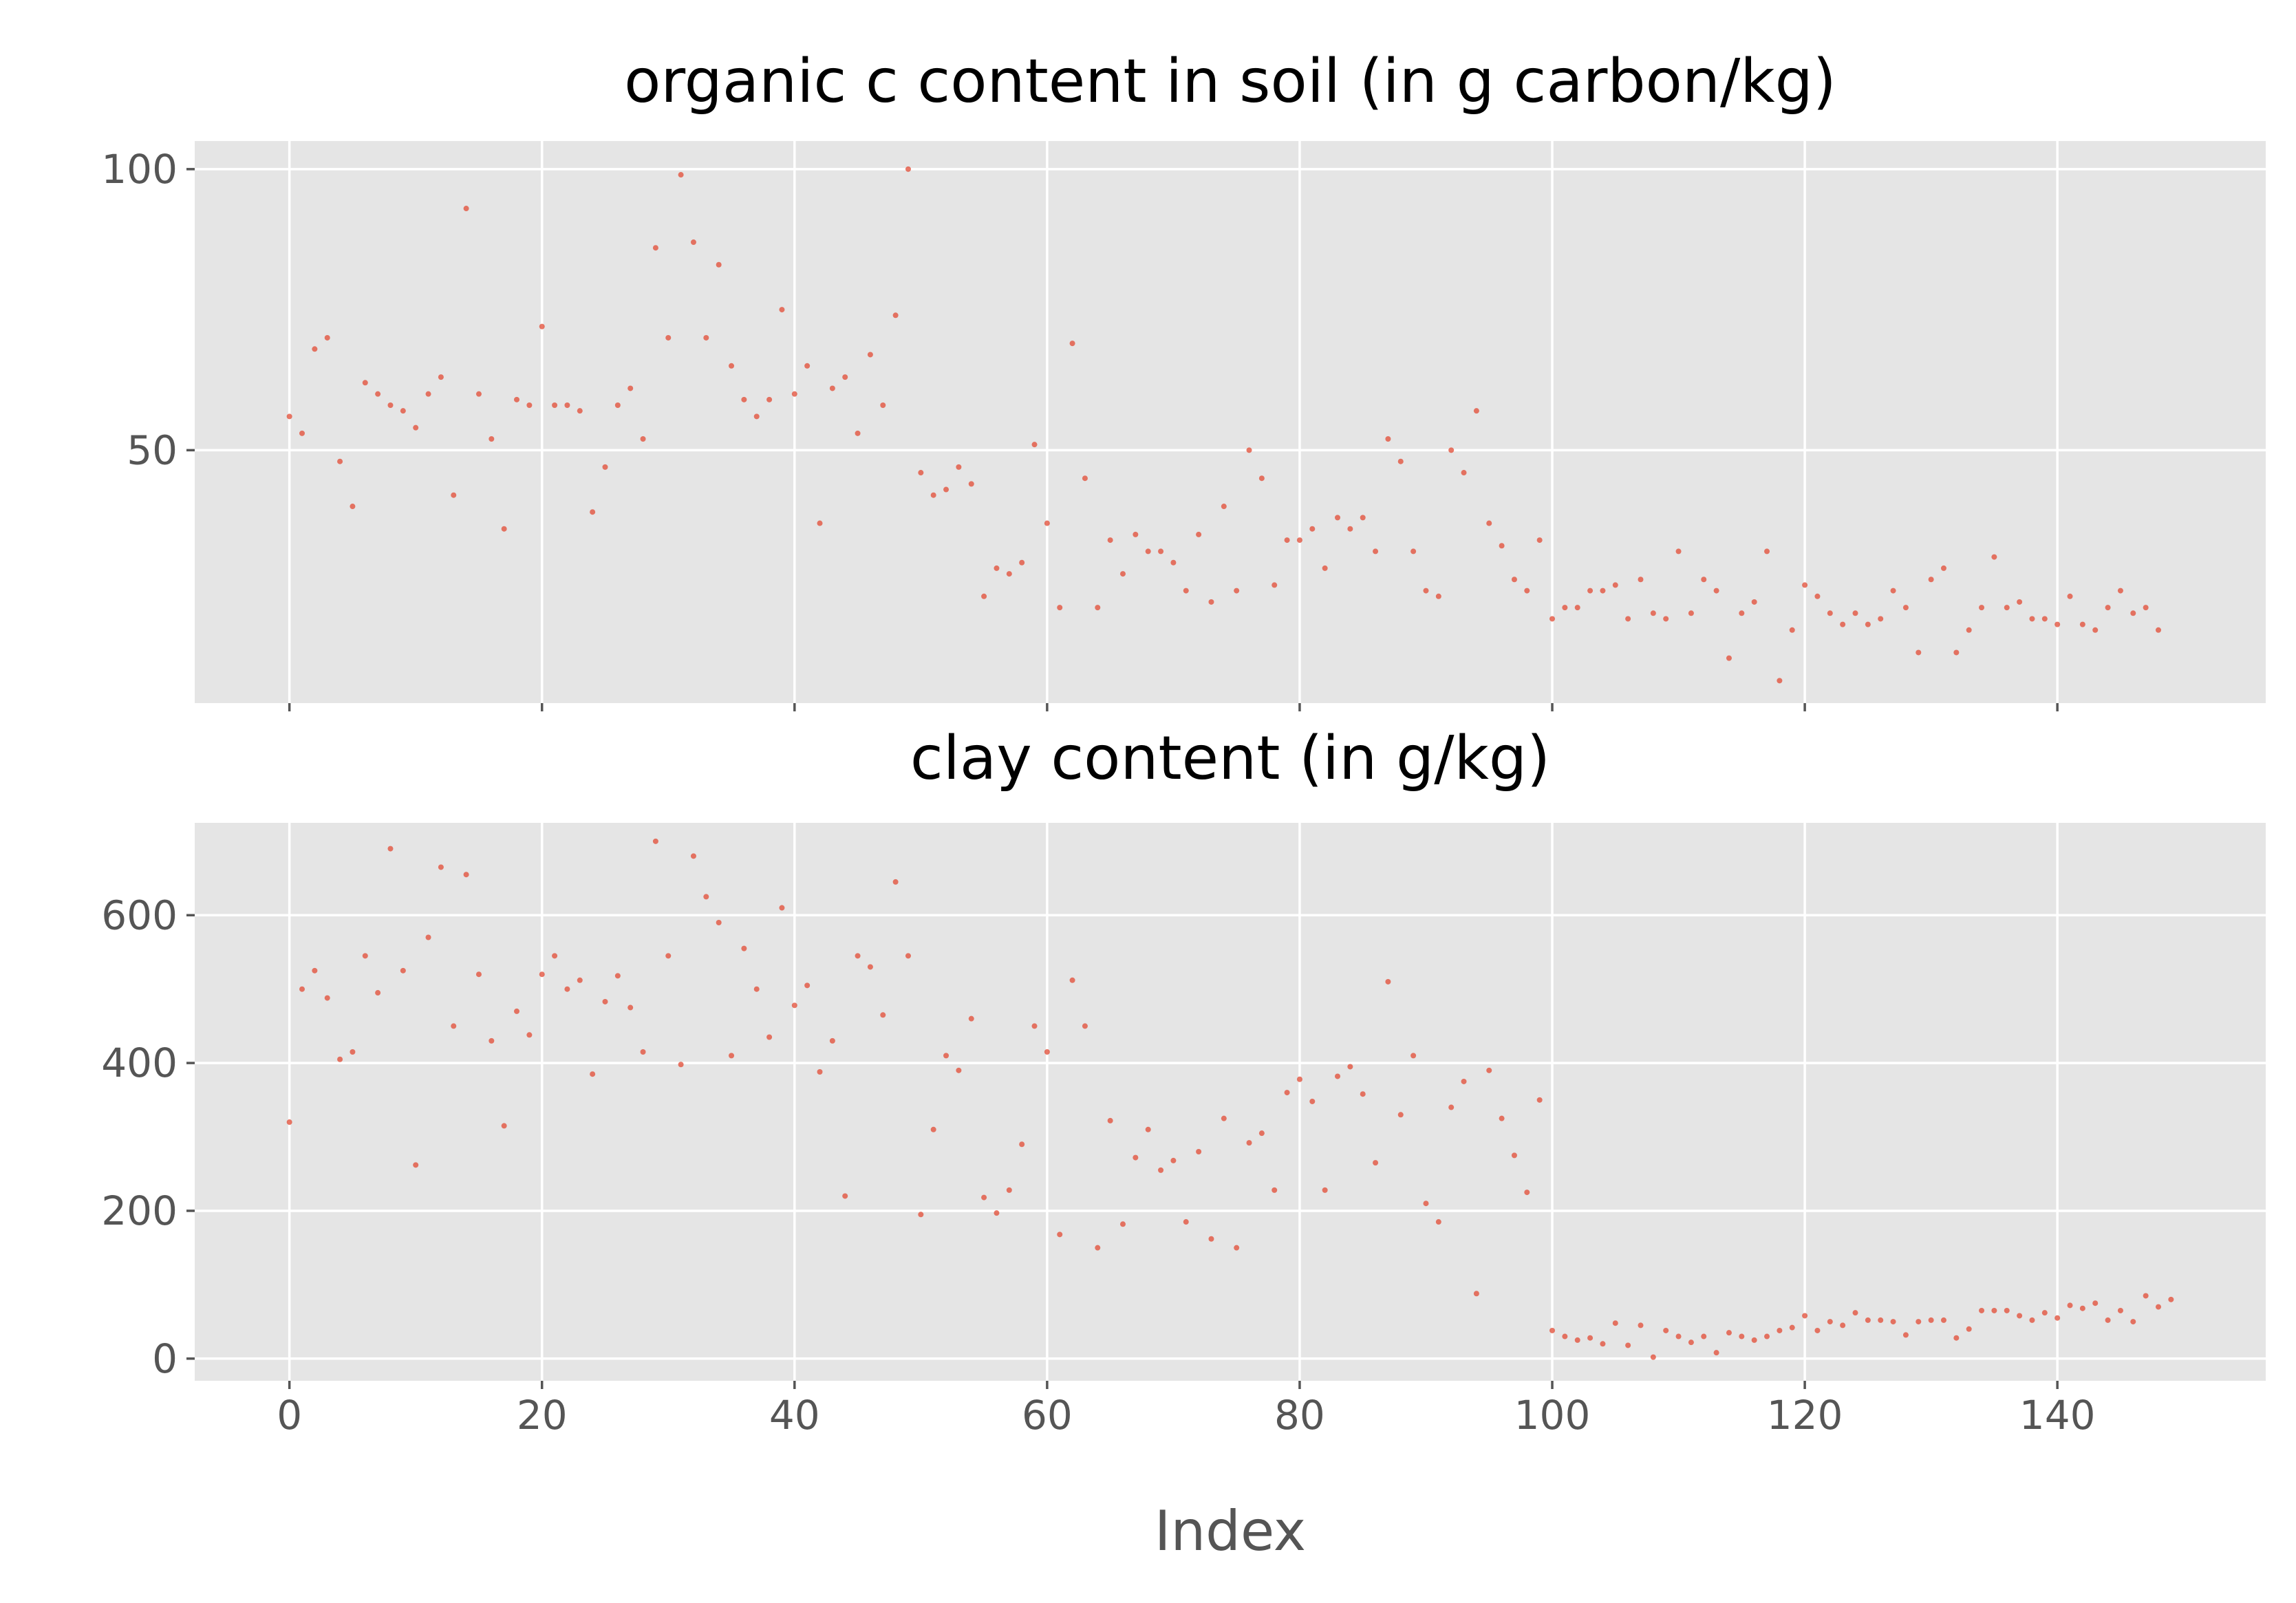  I want to click on clay-y-tick-label: 0, so click(165, 1358).